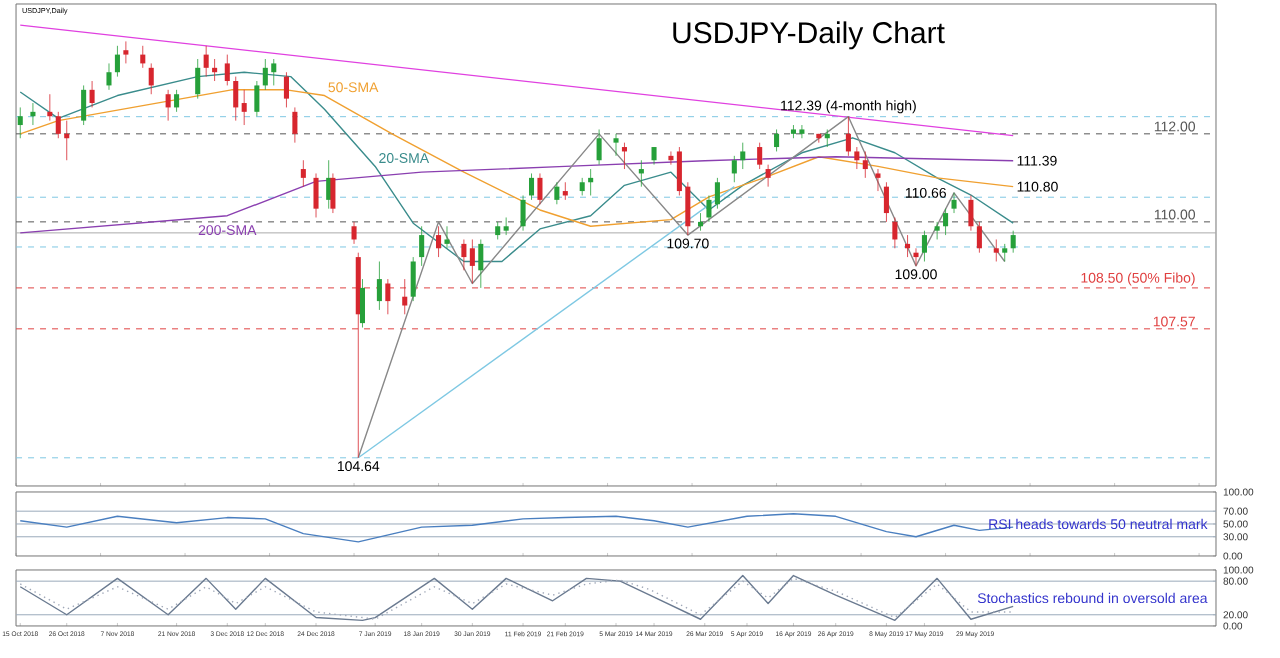  I want to click on text: USDJPY-Daily Chart, so click(809, 35).